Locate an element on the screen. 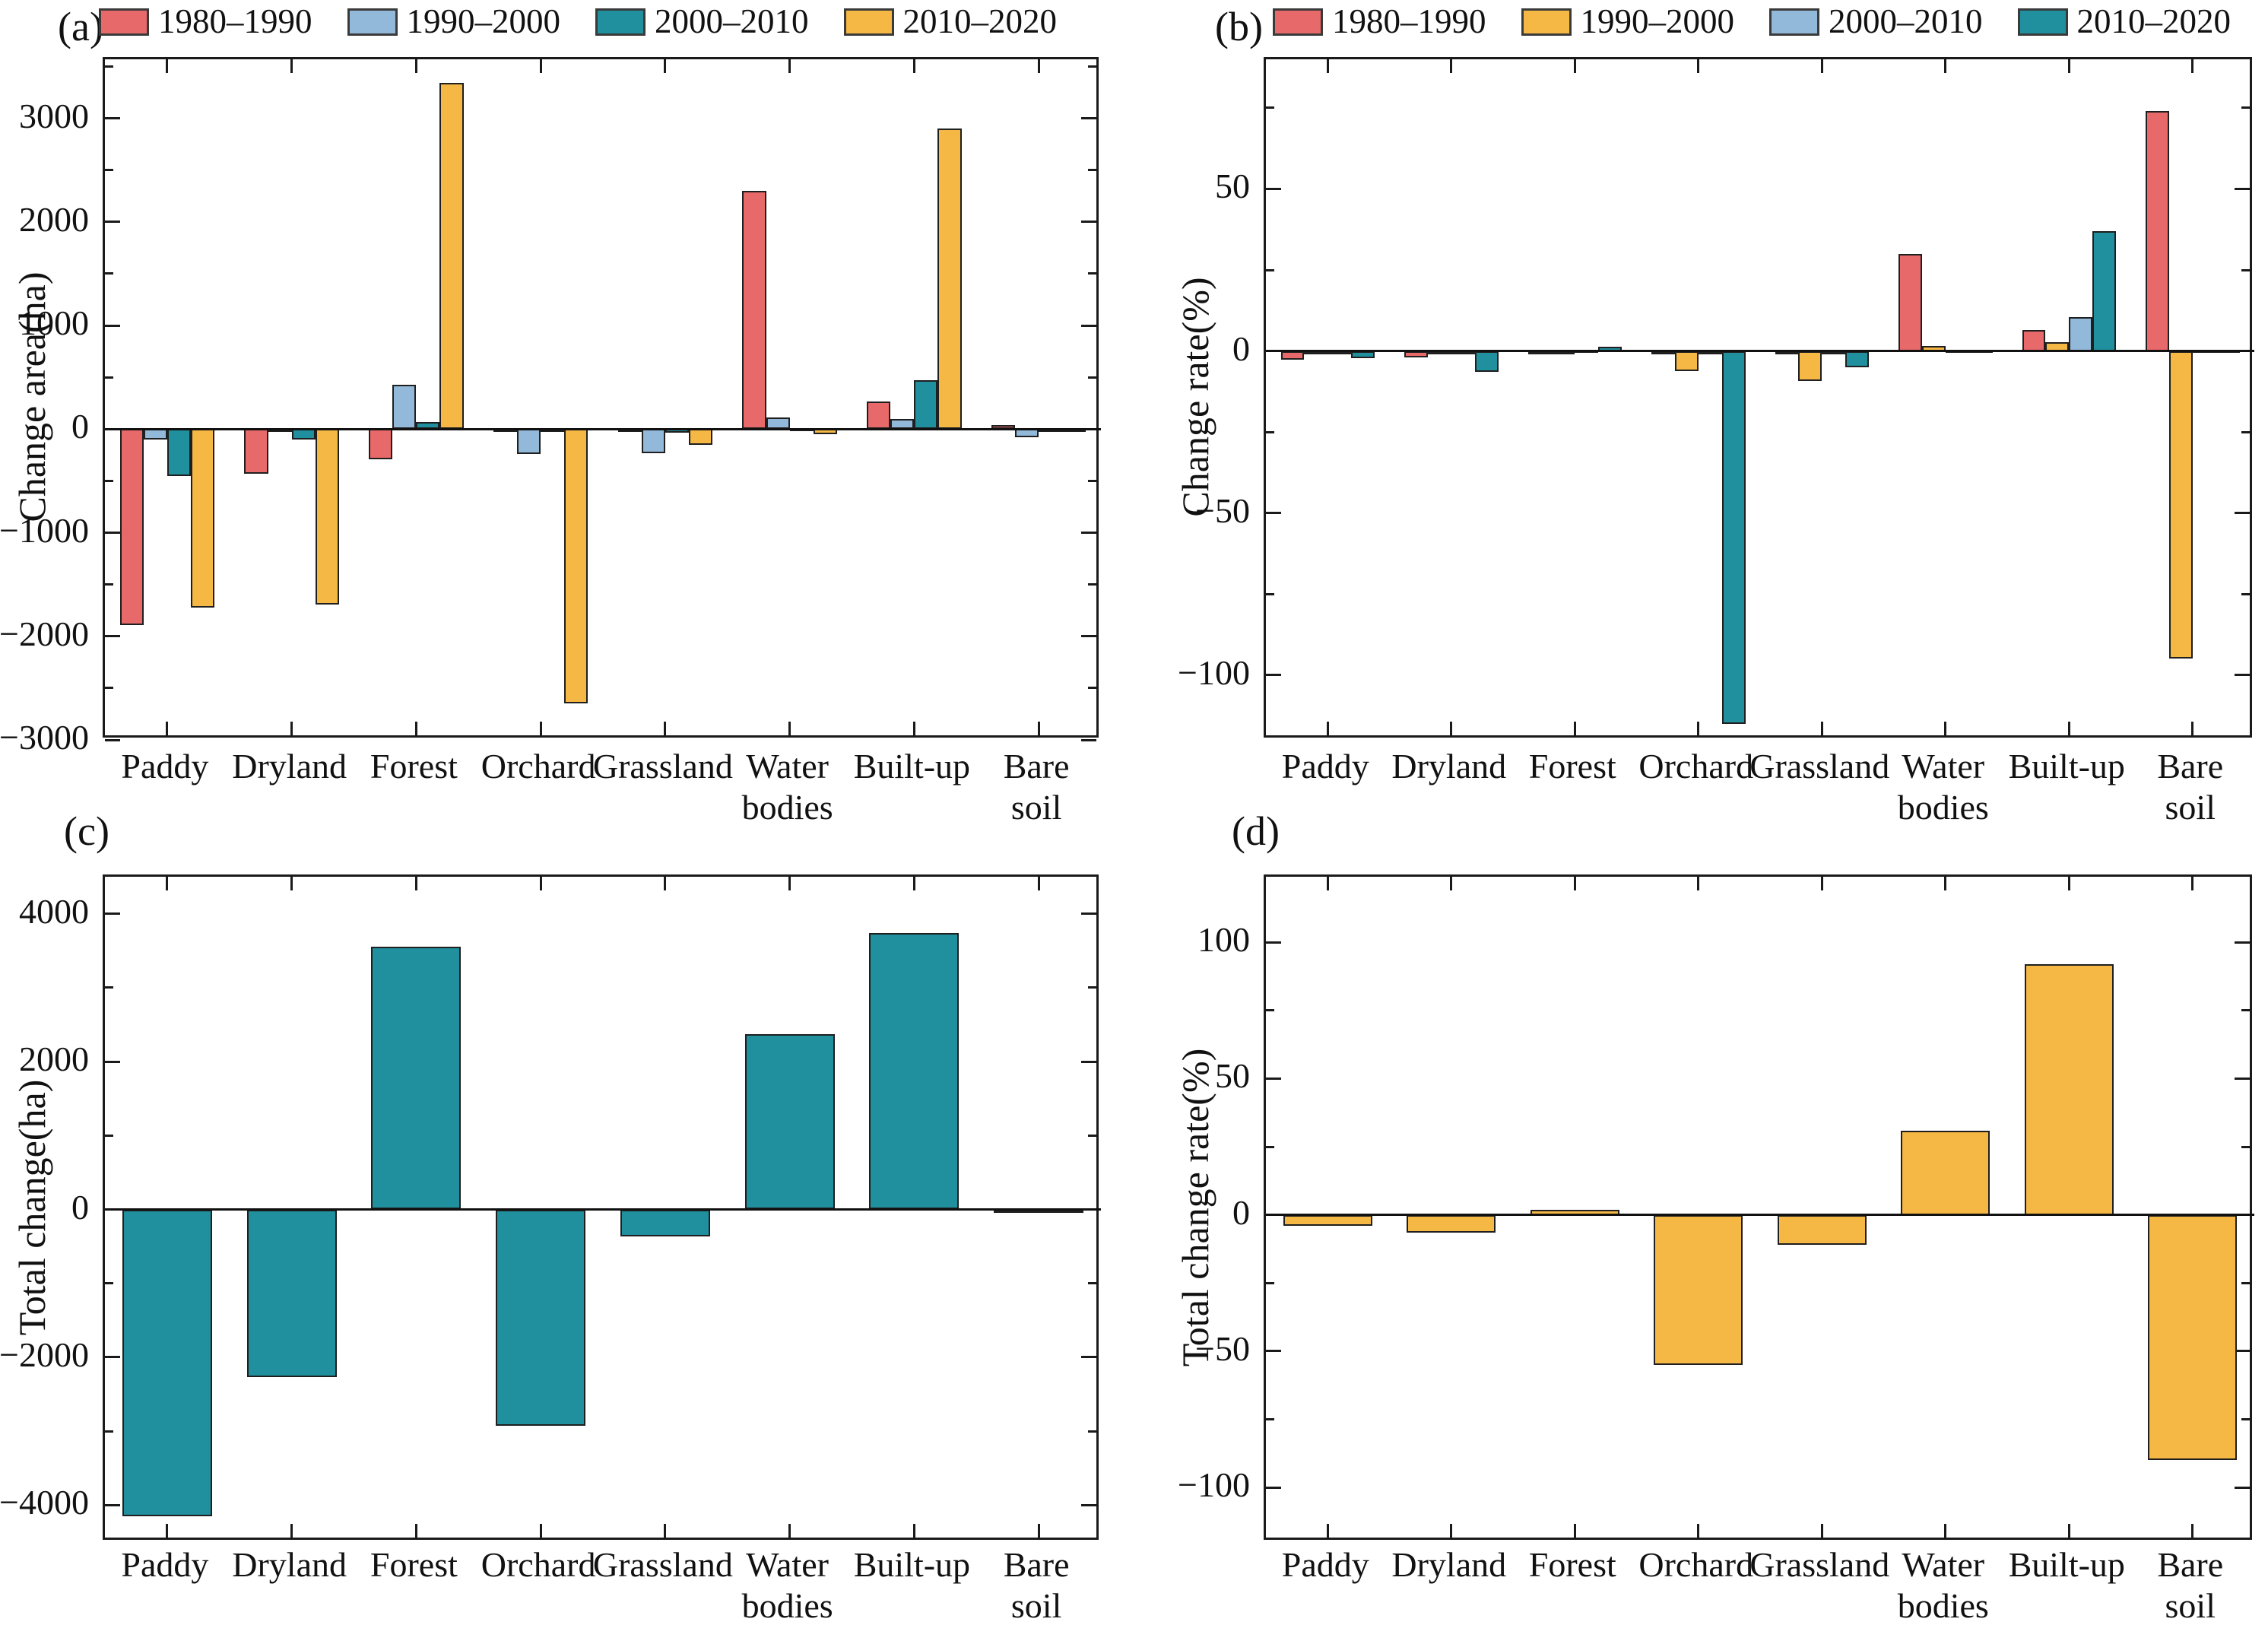 The width and height of the screenshot is (2268, 1625). legend-entry: 1990–2000 is located at coordinates (454, 21).